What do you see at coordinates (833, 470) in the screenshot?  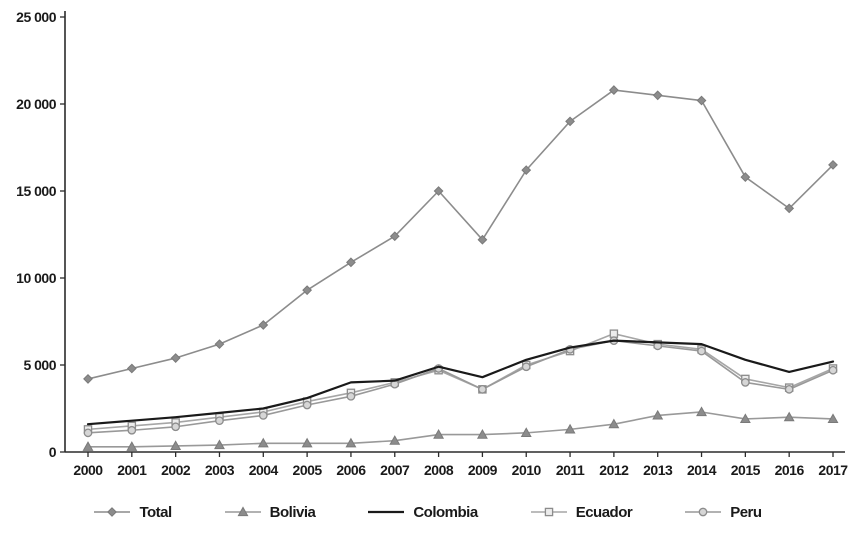 I see `x-axis-tick-label: 2017` at bounding box center [833, 470].